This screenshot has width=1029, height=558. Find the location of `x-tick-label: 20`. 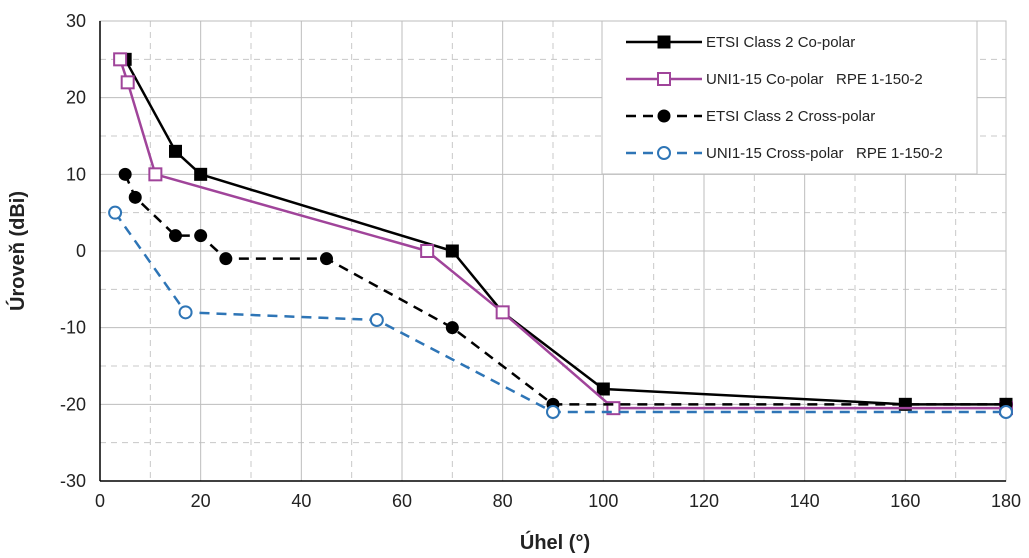

x-tick-label: 20 is located at coordinates (201, 501).